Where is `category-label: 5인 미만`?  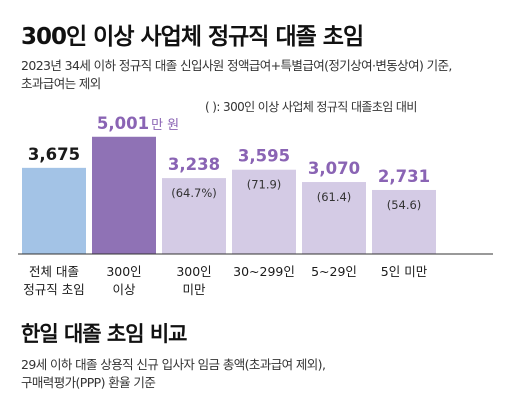 category-label: 5인 미만 is located at coordinates (404, 271).